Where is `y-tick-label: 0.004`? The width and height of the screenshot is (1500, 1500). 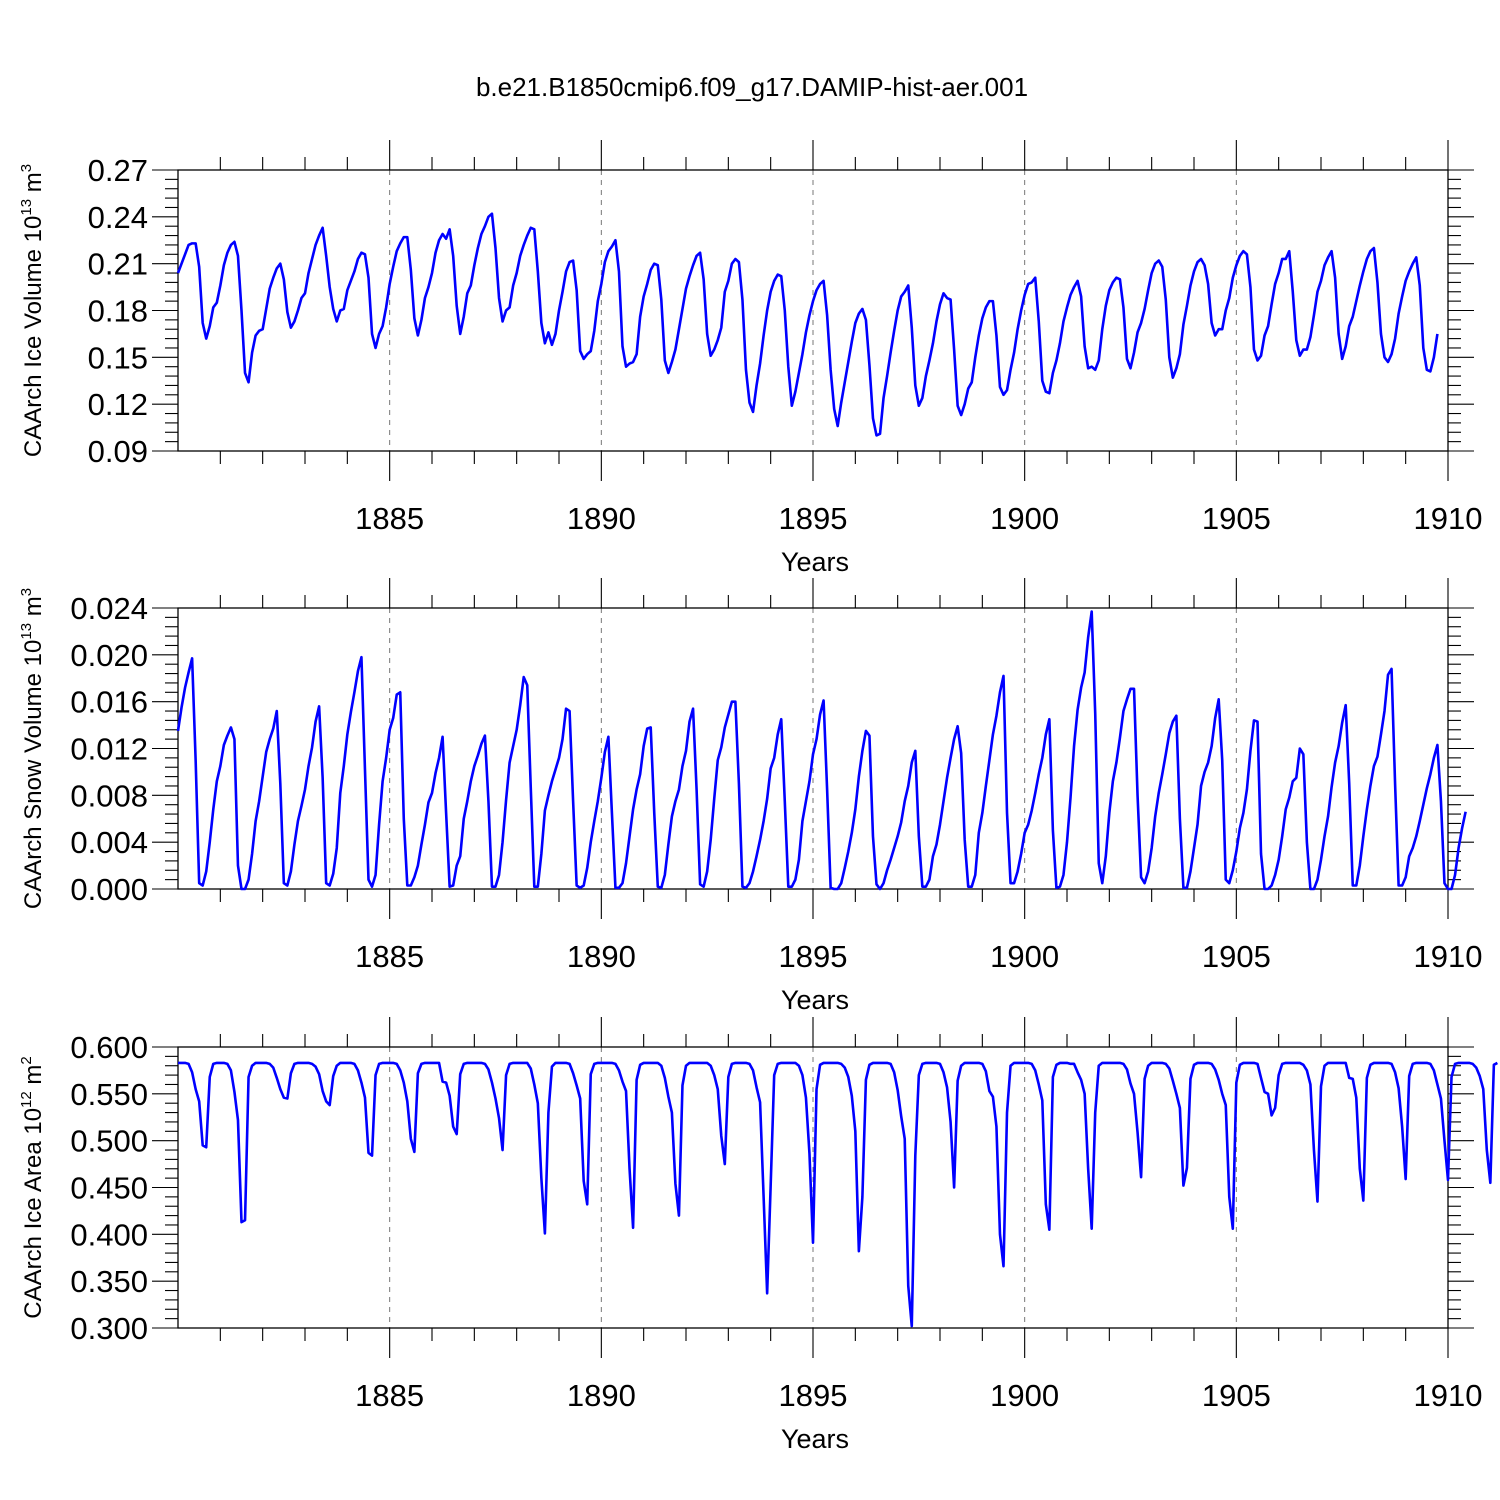 y-tick-label: 0.004 is located at coordinates (109, 842).